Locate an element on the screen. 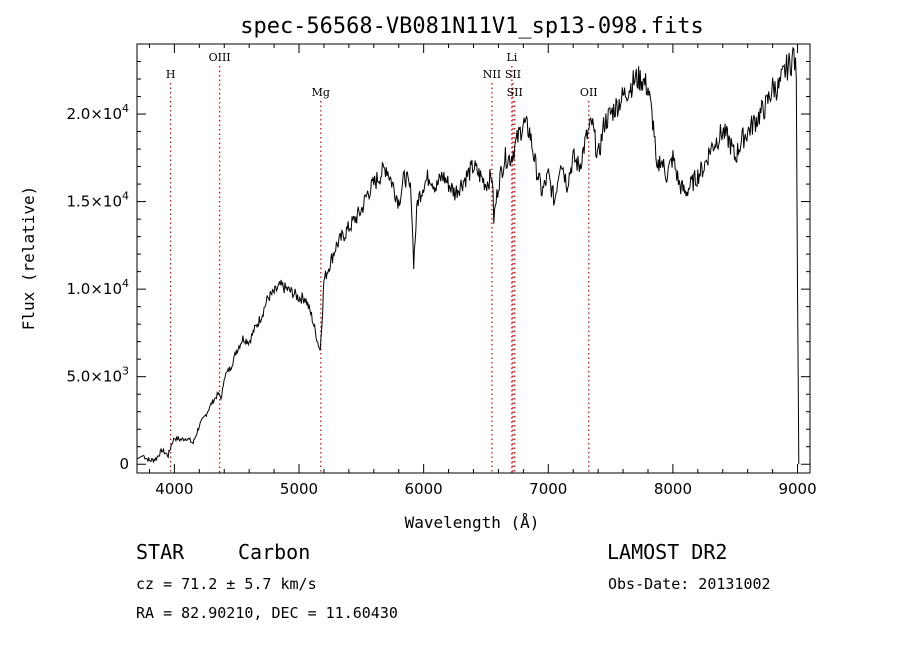 The width and height of the screenshot is (900, 650). x-axis-label: Wavelength (Å) is located at coordinates (472, 522).